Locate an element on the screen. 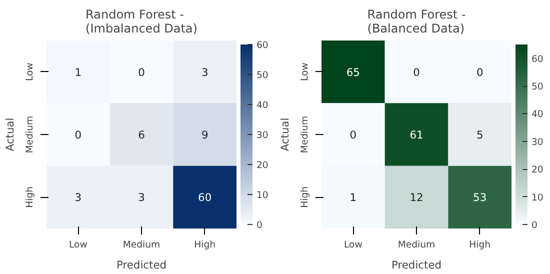  data-label: 12 is located at coordinates (417, 197).